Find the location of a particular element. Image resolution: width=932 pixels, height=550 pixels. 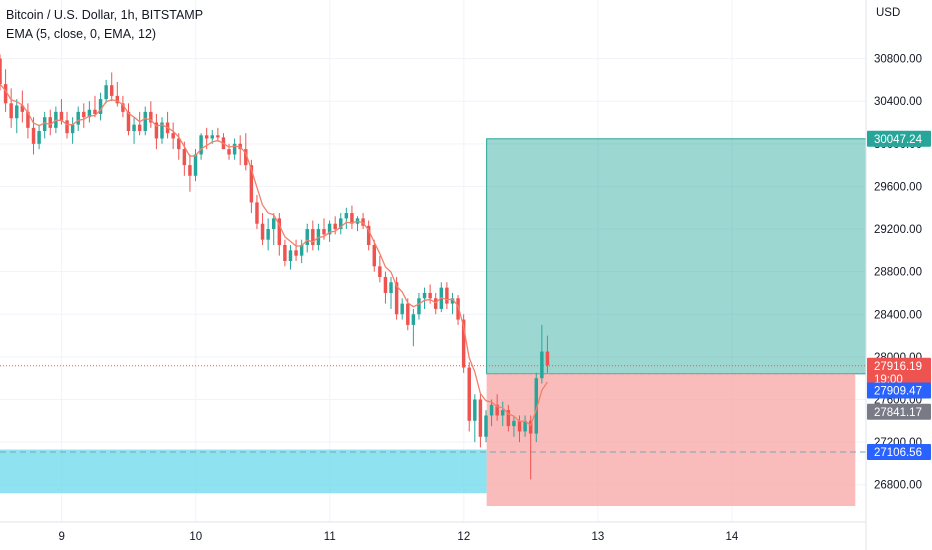

x-tick-label: 12 is located at coordinates (463, 537).